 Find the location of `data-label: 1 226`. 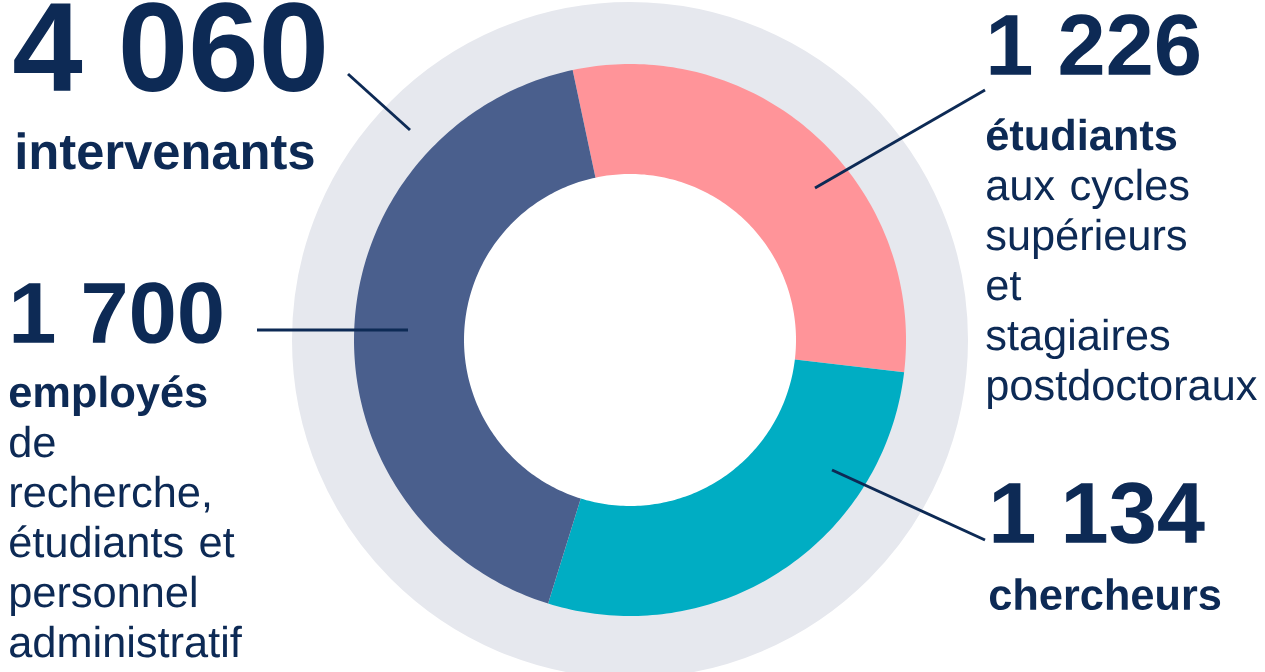

data-label: 1 226 is located at coordinates (1094, 45).